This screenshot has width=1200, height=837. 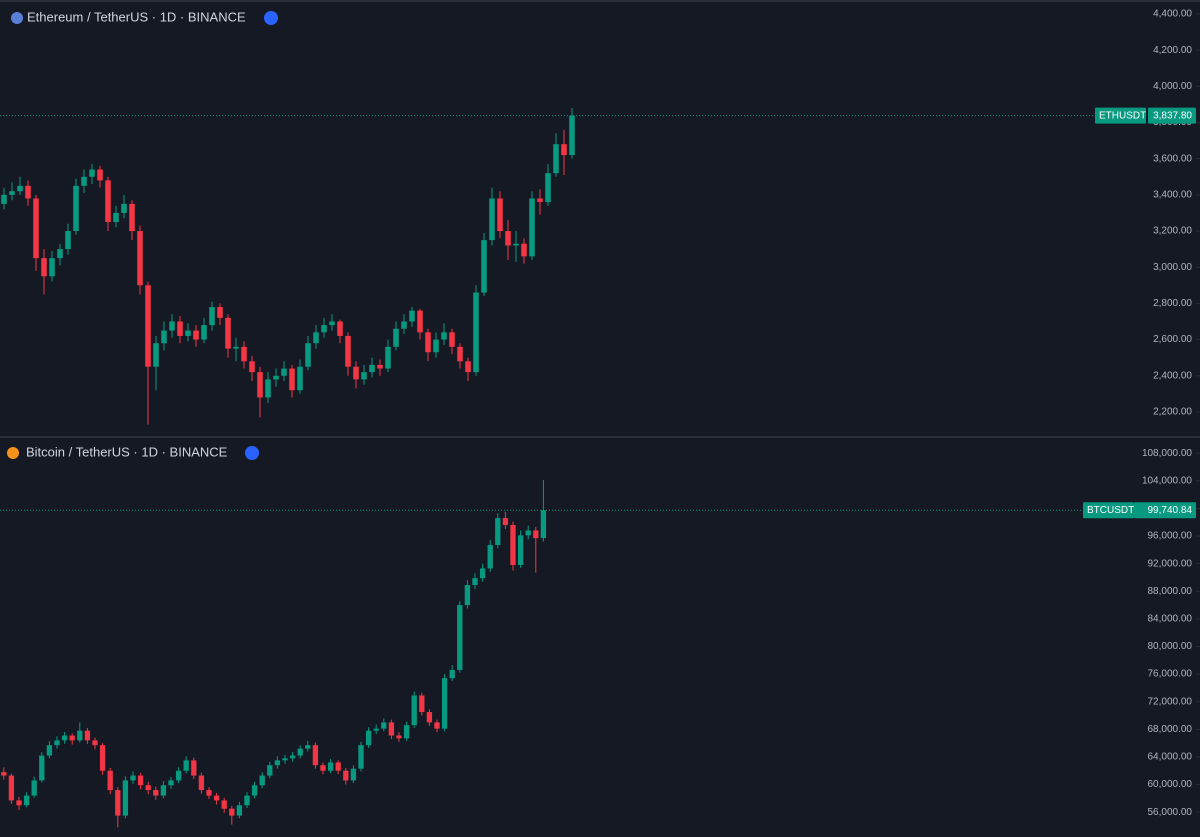 I want to click on y-tick-label: 2,200.00, so click(x=1172, y=412).